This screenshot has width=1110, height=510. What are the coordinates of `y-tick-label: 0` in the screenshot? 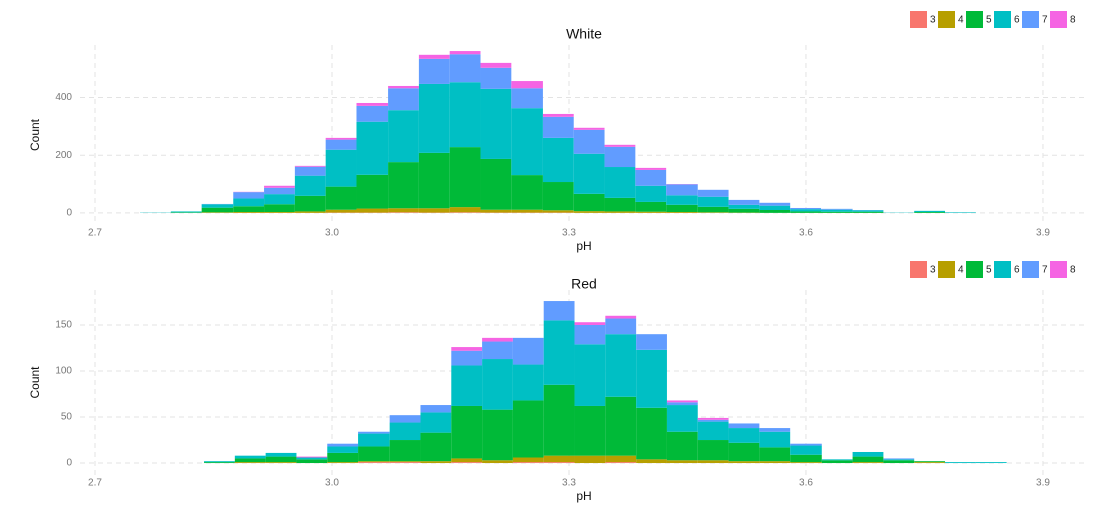 It's located at (69, 213).